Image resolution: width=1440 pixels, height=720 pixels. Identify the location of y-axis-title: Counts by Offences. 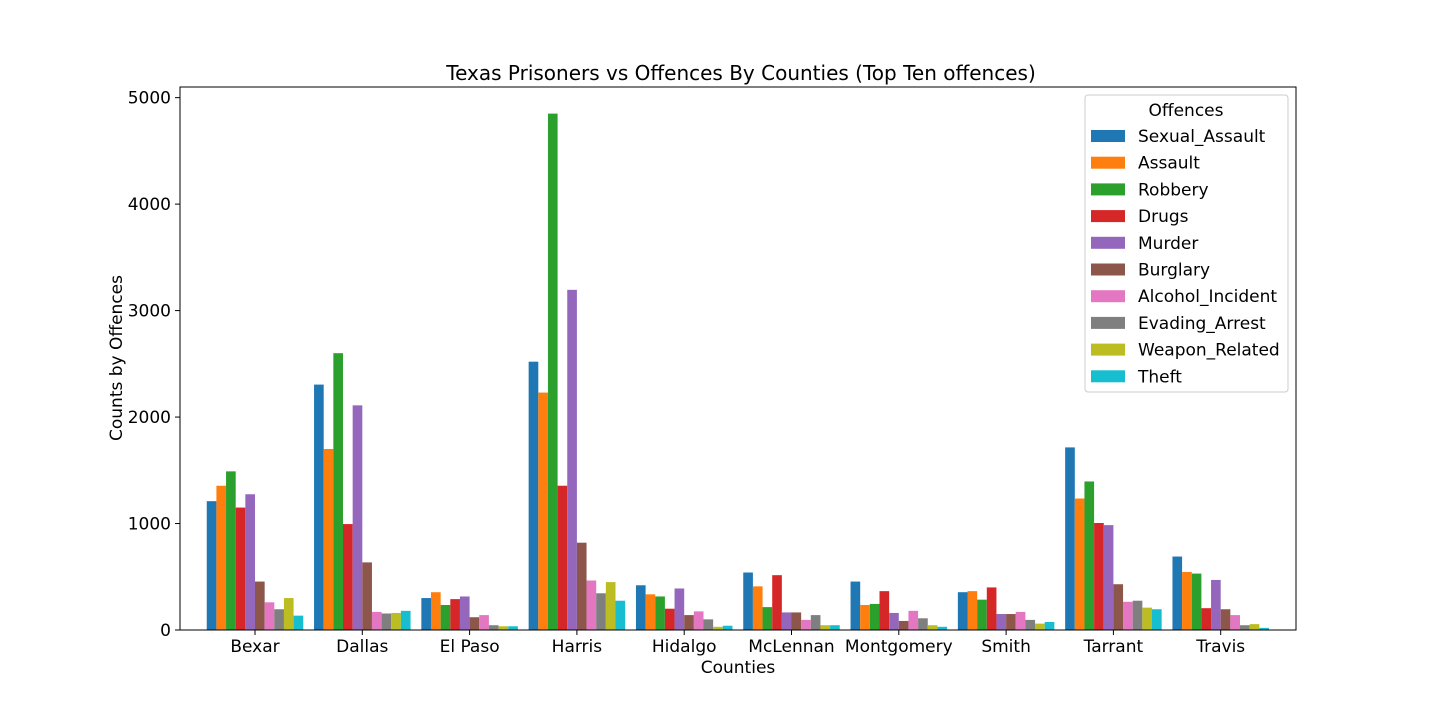
(117, 358).